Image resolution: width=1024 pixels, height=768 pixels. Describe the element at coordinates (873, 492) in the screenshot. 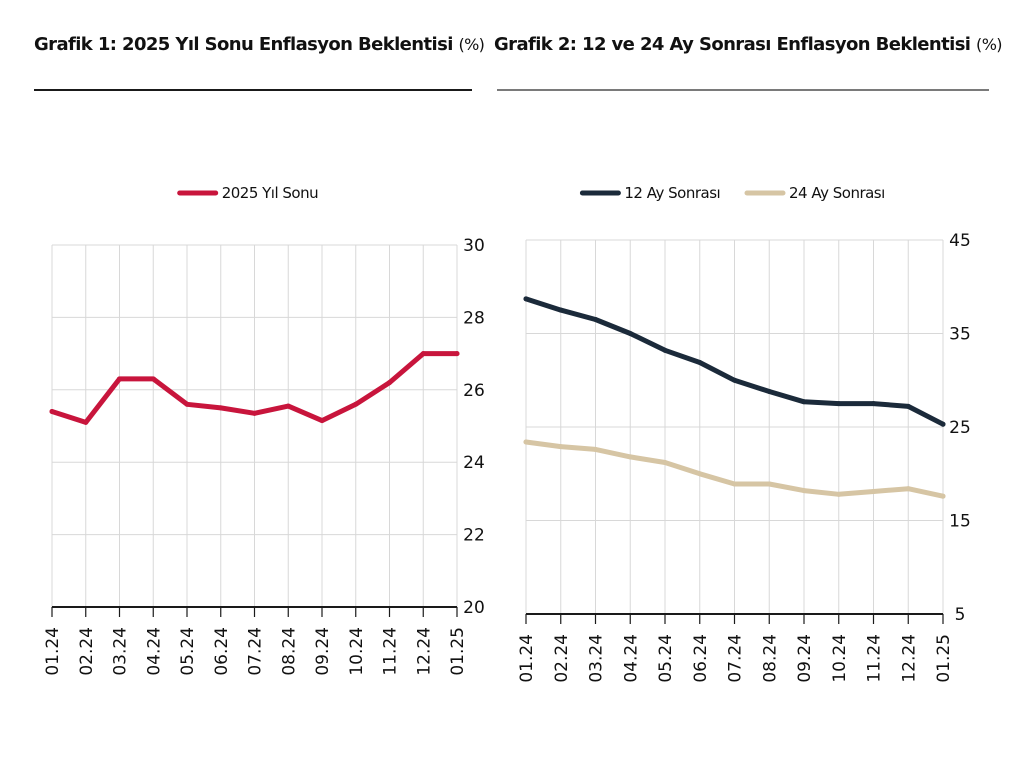

I see `chart2-point-2-11.24` at that location.